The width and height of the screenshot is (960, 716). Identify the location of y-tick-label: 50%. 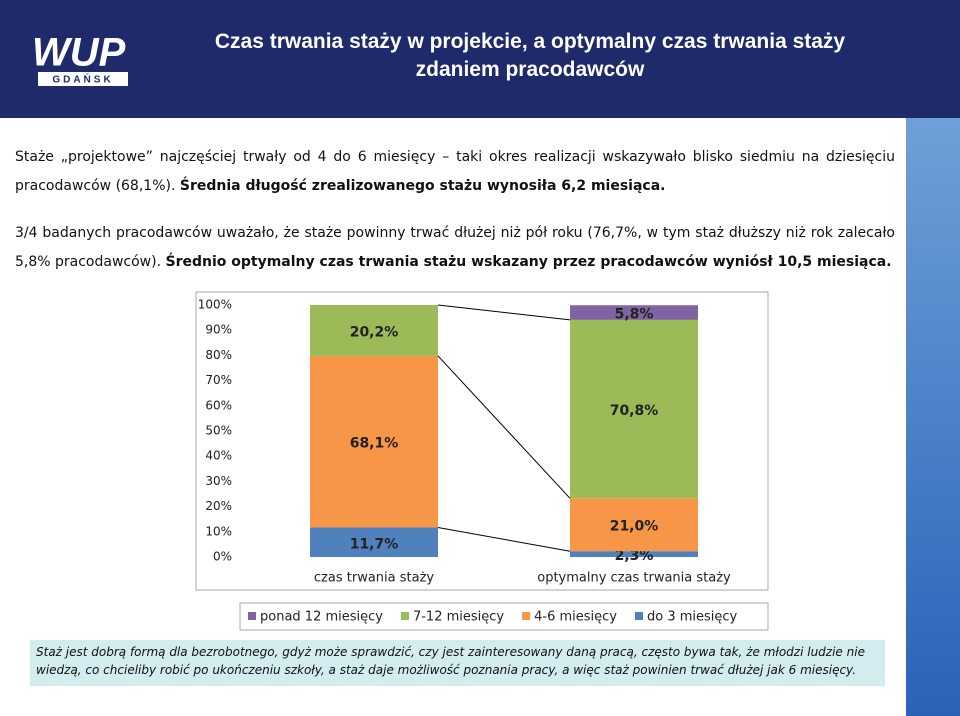
(218, 431).